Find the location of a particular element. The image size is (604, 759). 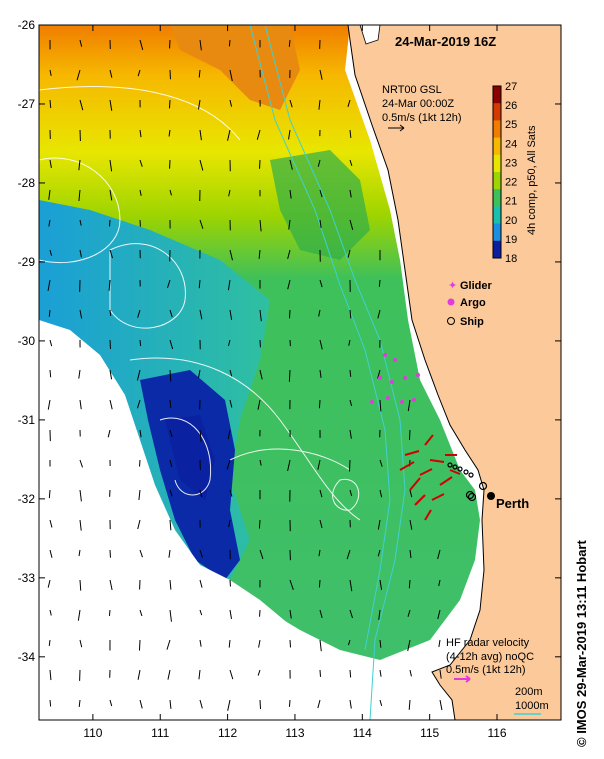

sst-coldest-core is located at coordinates (190, 457).